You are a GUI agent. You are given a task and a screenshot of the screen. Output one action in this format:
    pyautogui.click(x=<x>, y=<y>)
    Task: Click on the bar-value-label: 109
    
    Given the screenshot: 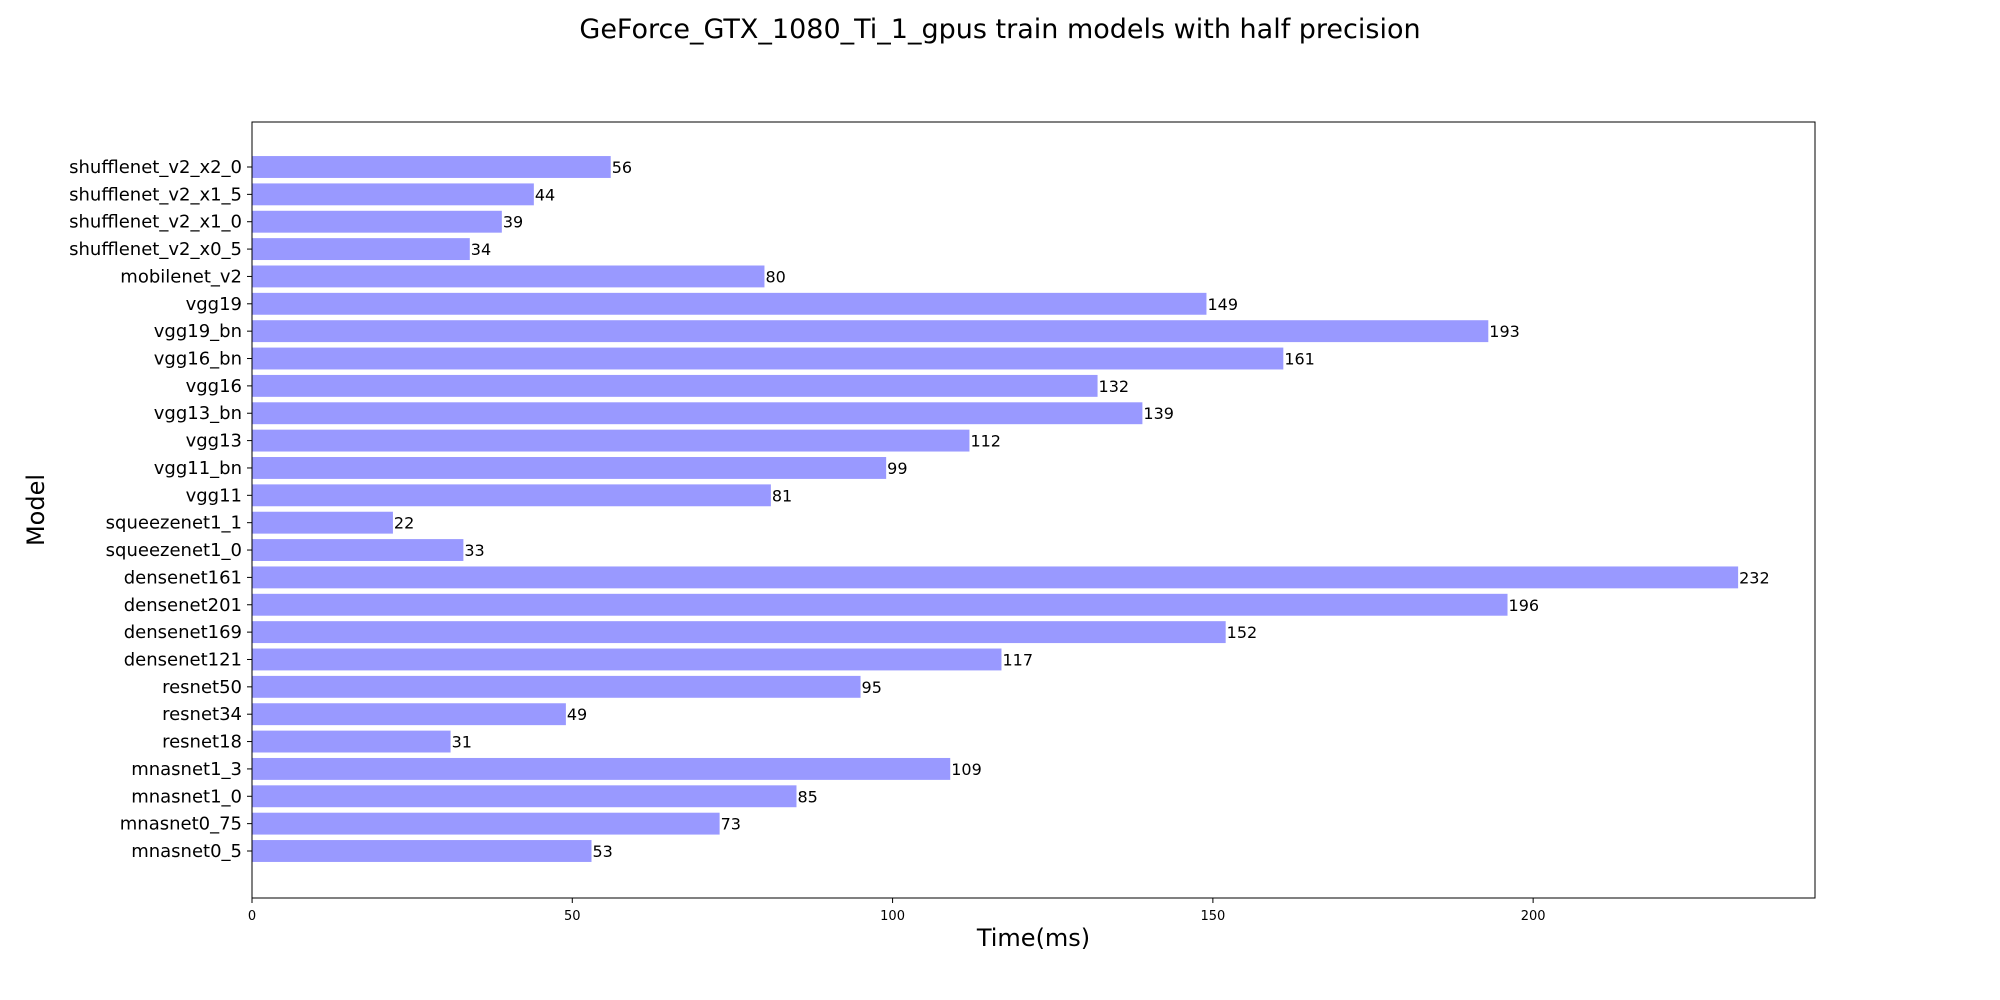 What is the action you would take?
    pyautogui.click(x=966, y=769)
    